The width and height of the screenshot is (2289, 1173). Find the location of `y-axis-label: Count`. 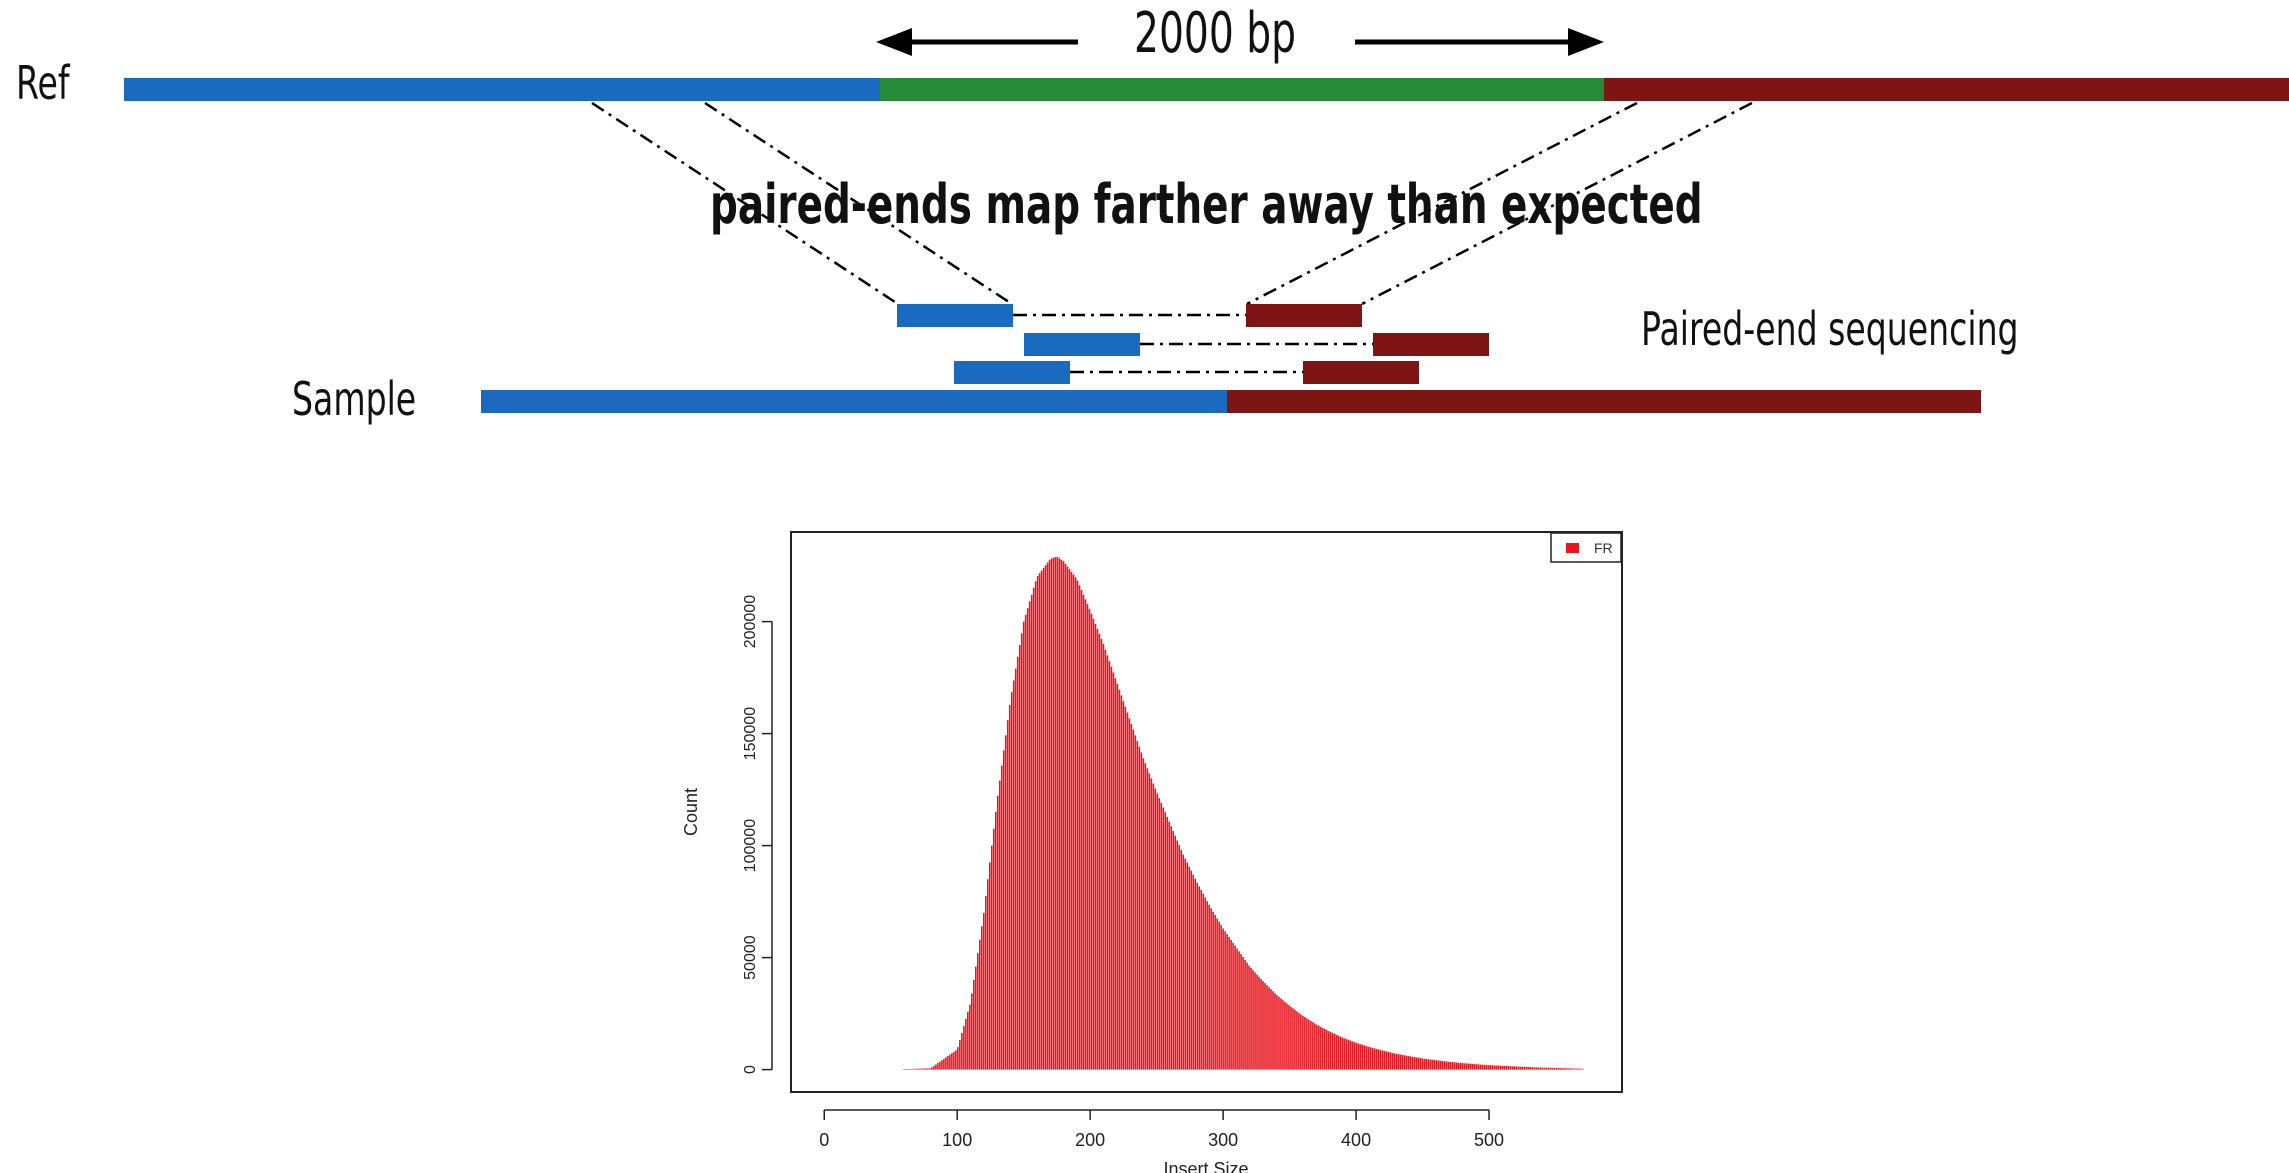

y-axis-label: Count is located at coordinates (691, 812).